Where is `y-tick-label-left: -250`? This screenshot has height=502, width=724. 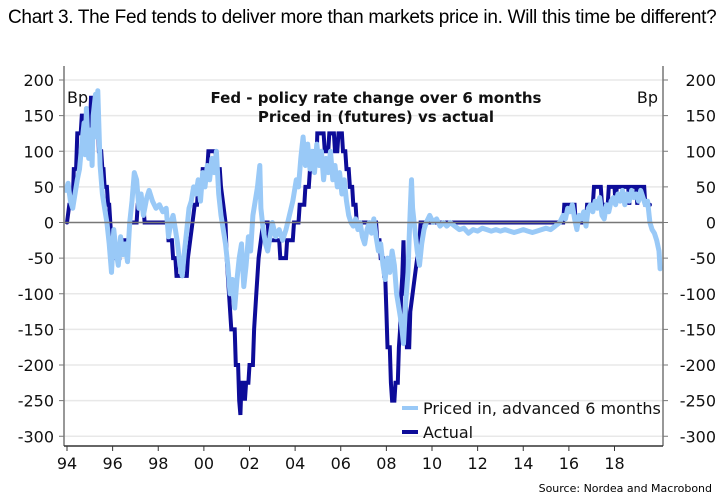
y-tick-label-left: -250 is located at coordinates (36, 401).